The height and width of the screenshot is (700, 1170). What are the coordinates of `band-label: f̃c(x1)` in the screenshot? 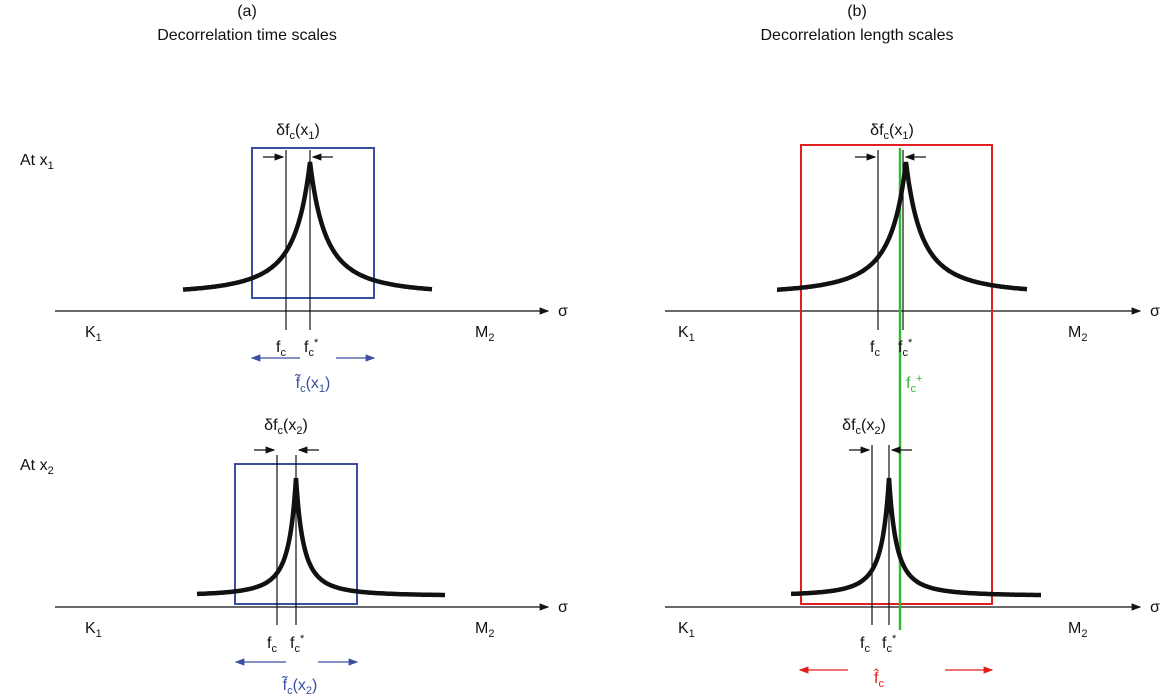 It's located at (312, 383).